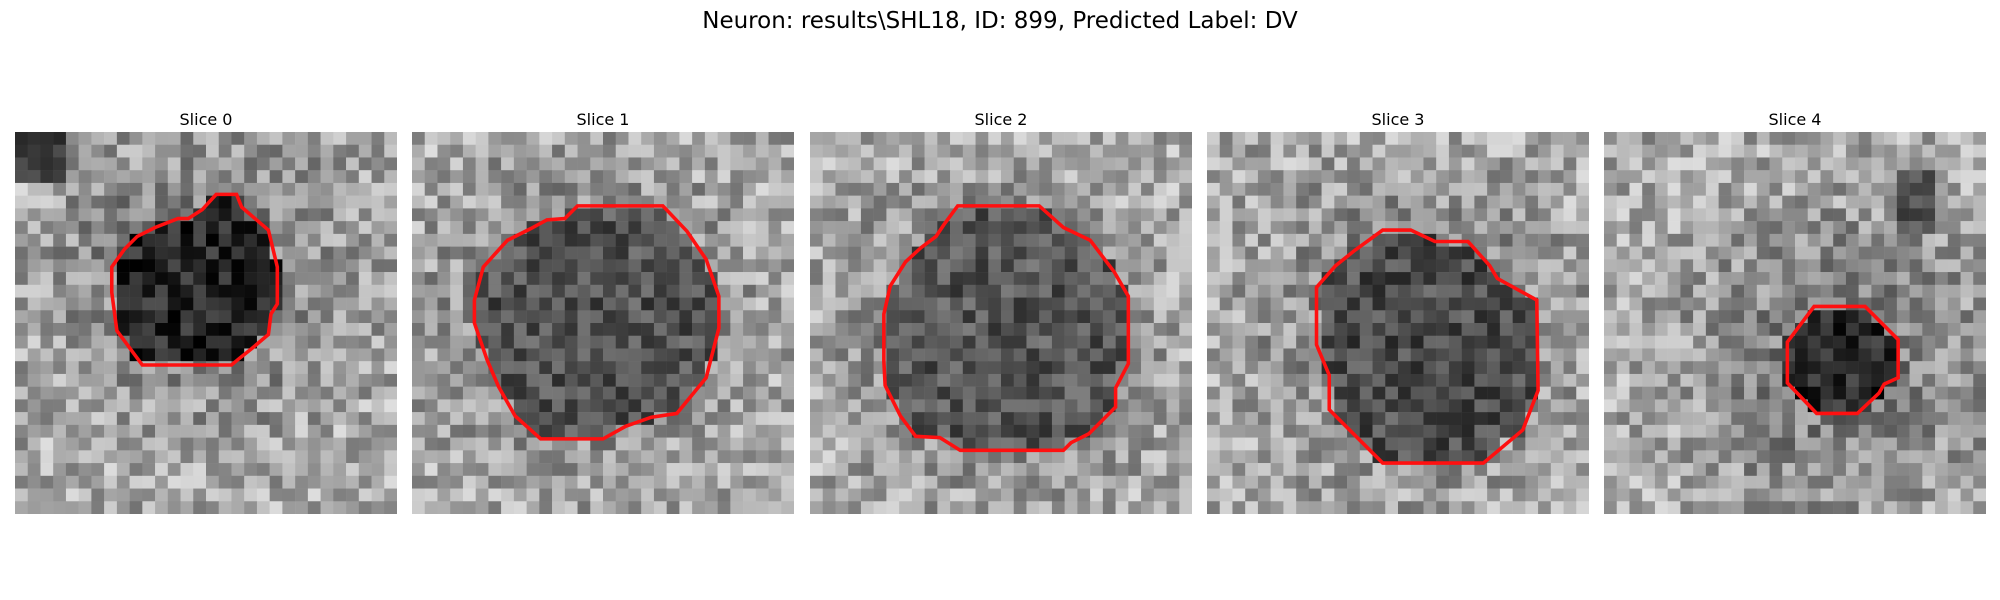 The height and width of the screenshot is (600, 2000). Describe the element at coordinates (1006, 328) in the screenshot. I see `roi-outline` at that location.